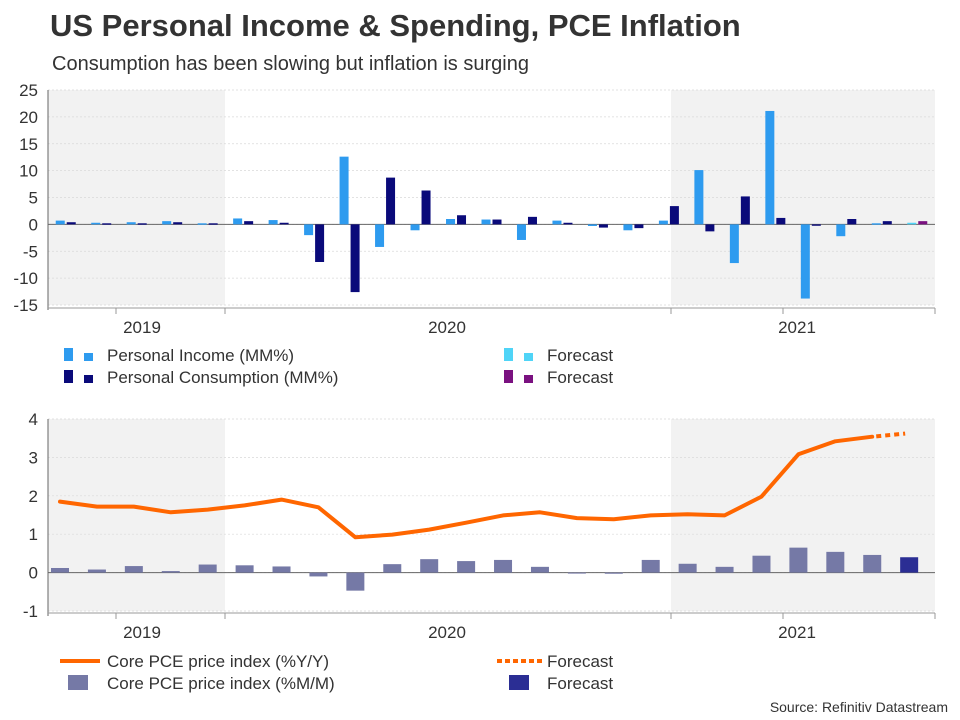 The image size is (960, 720). I want to click on legend-label-core-yoy: Core PCE price index (%Y/Y), so click(218, 661).